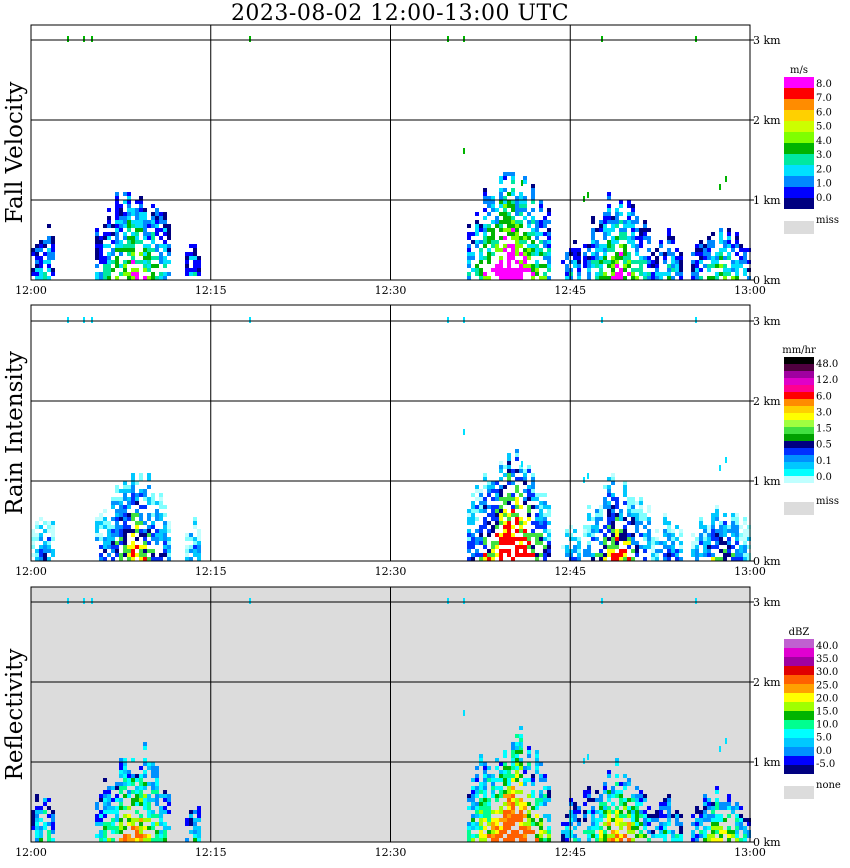  What do you see at coordinates (827, 220) in the screenshot?
I see `legend-missing-label: miss` at bounding box center [827, 220].